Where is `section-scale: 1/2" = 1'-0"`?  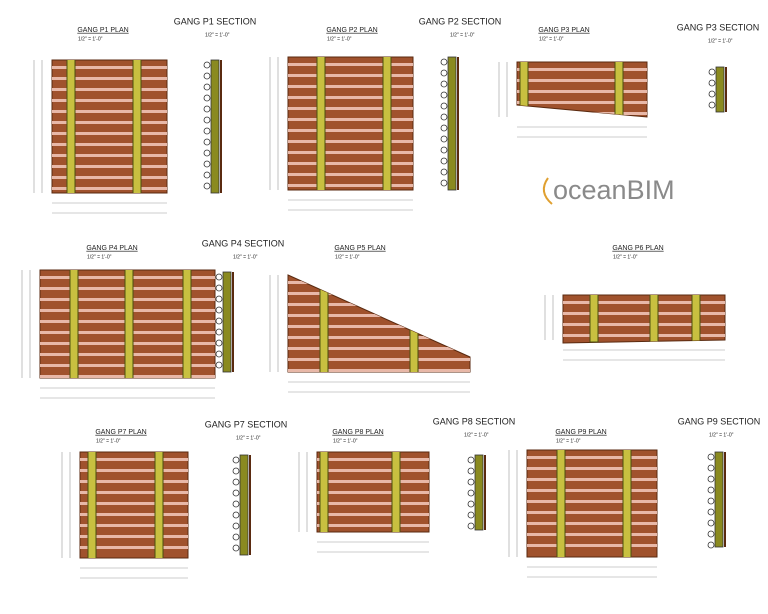
section-scale: 1/2" = 1'-0" is located at coordinates (476, 435).